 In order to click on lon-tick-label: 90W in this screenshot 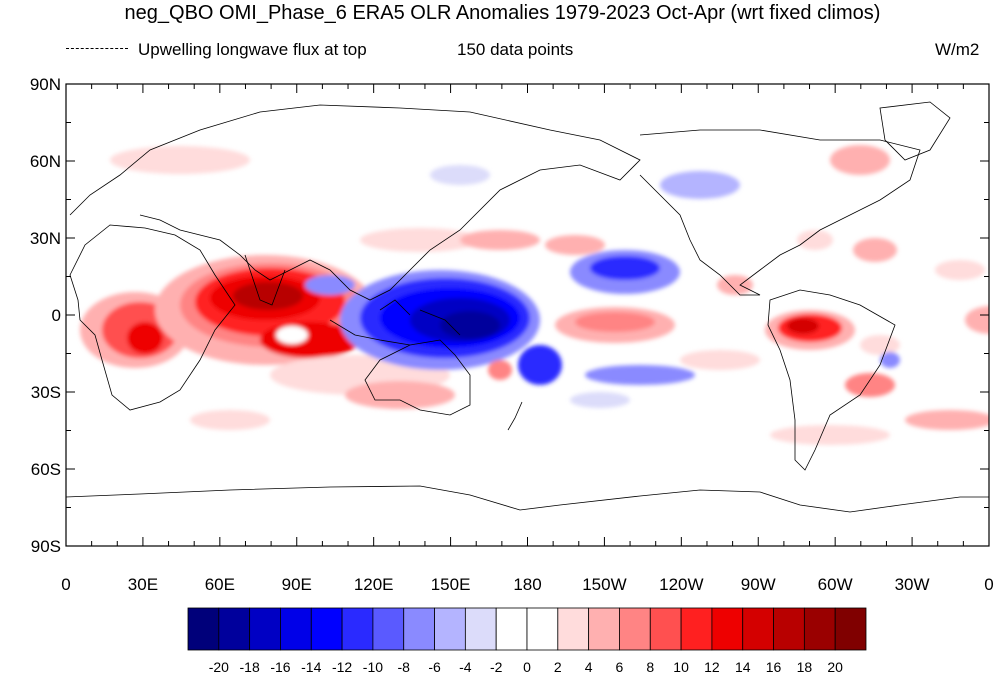, I will do `click(758, 584)`.